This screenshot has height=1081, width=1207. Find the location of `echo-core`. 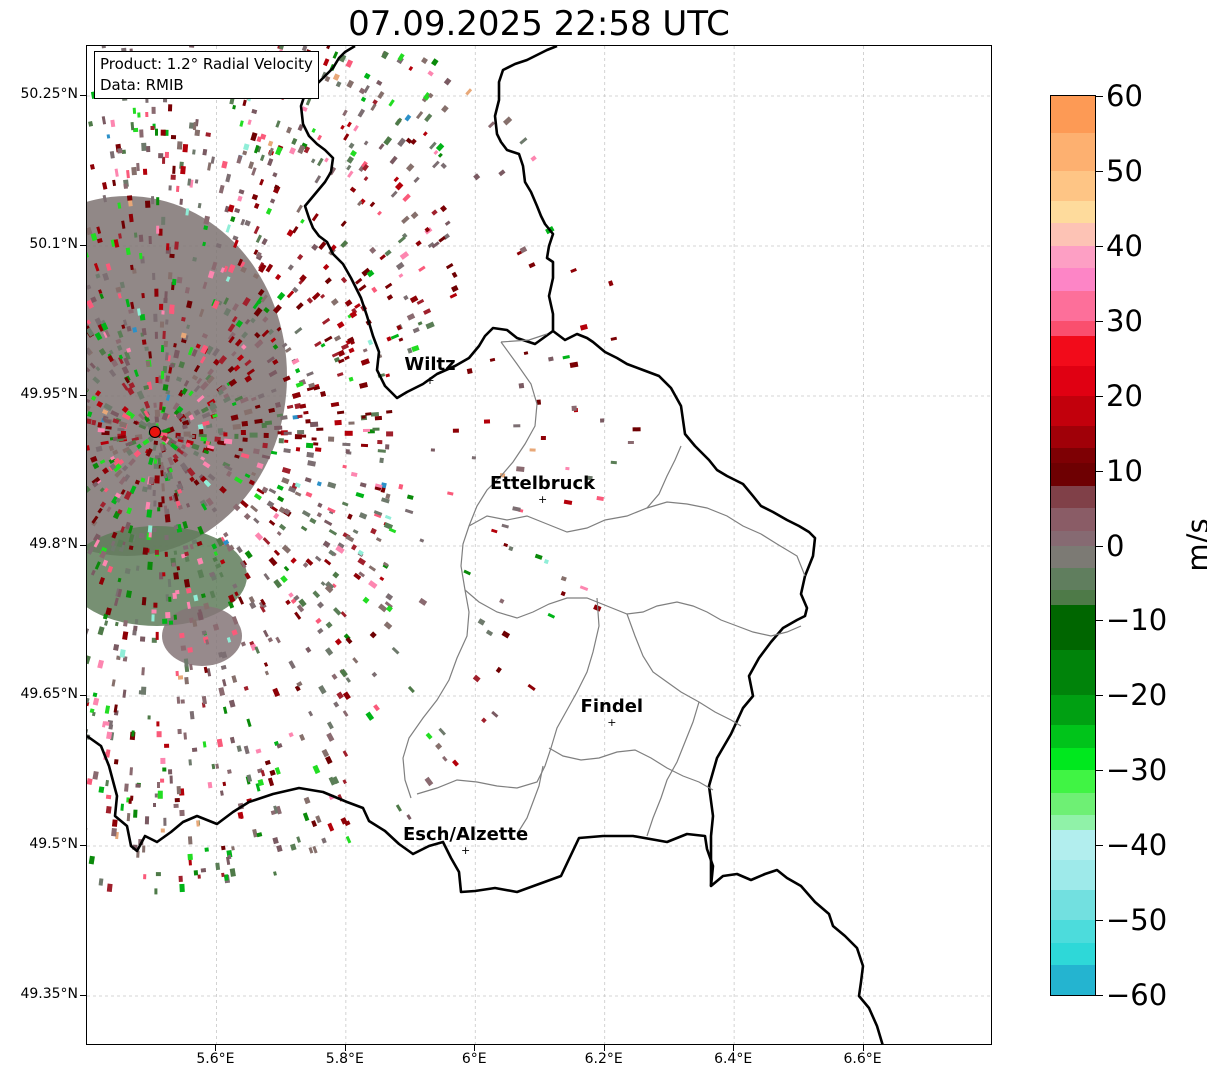

echo-core is located at coordinates (167, 576).